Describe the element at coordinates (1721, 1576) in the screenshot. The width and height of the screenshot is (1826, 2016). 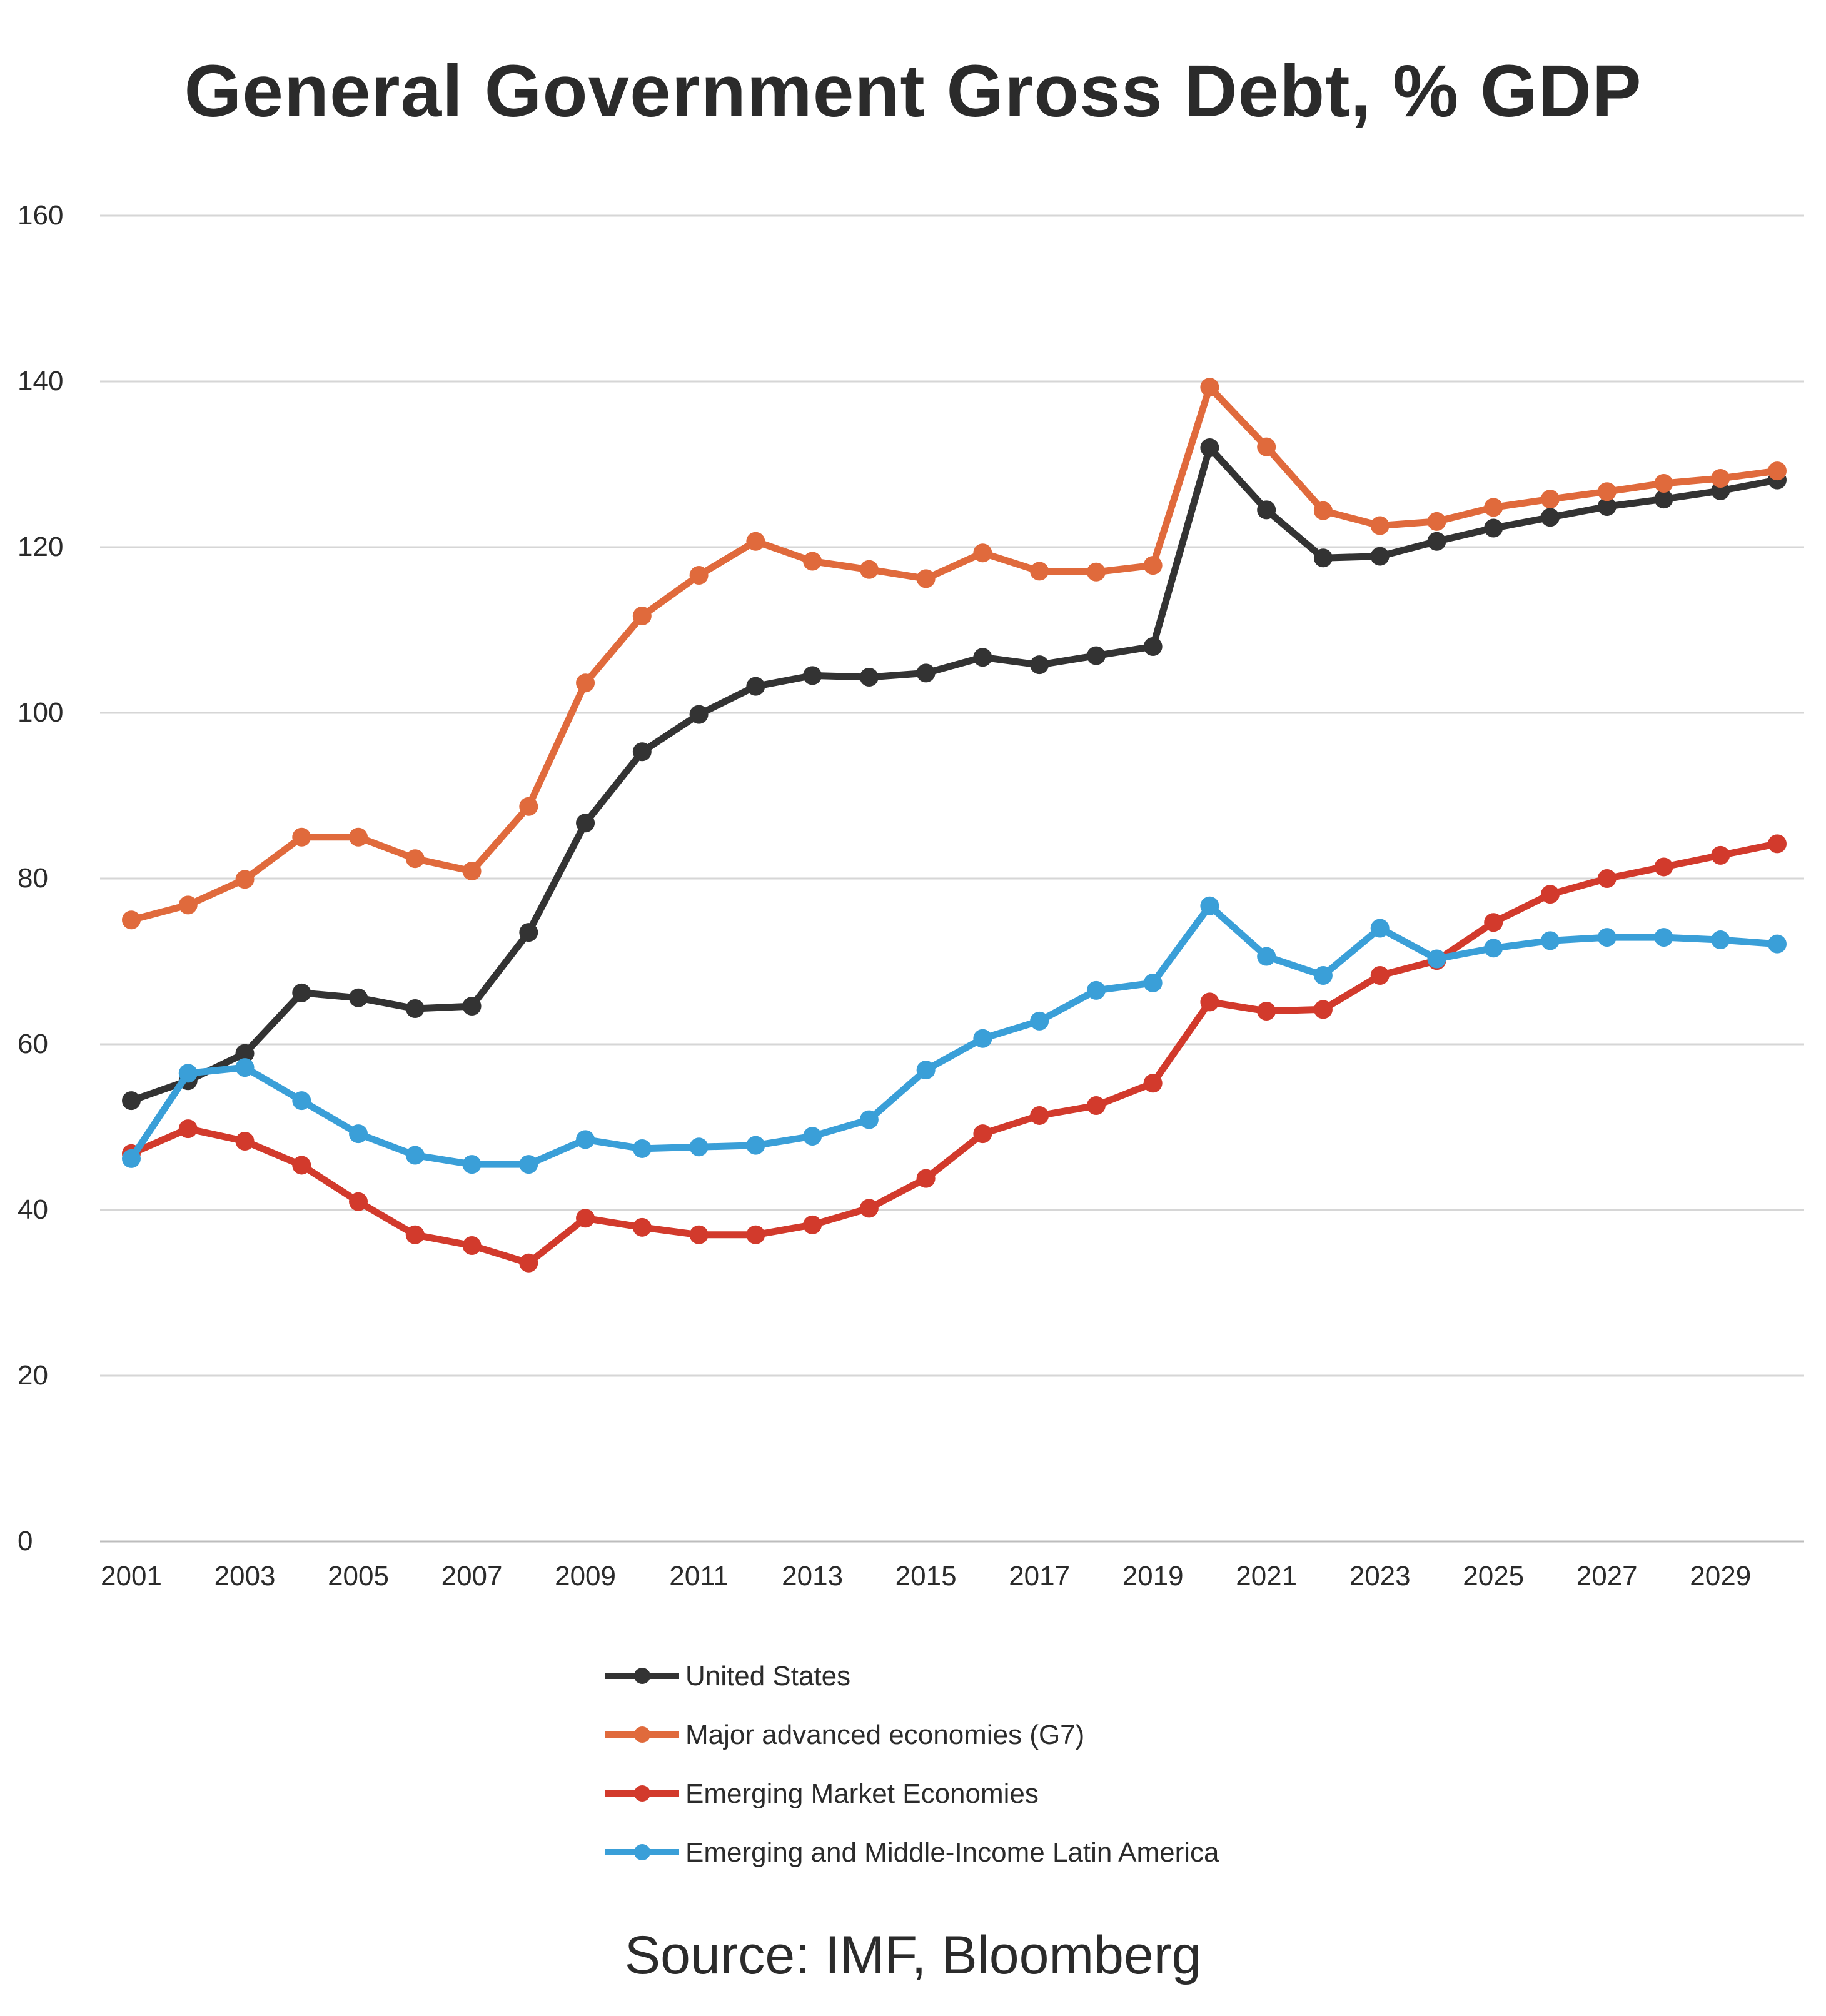
I see `x-tick-label: 2029` at that location.